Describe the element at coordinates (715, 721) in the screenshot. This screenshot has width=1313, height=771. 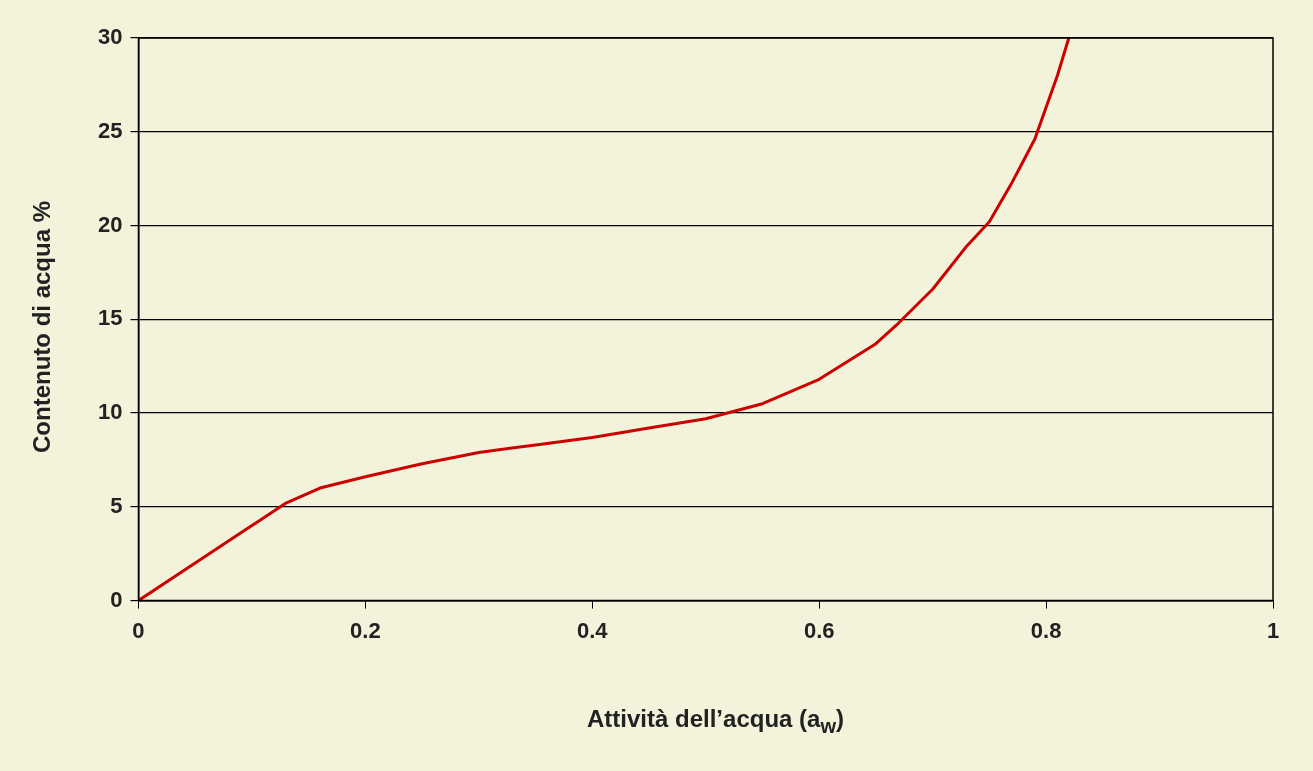
I see `x-axis-title: Attività dell’acqua (a$_{w}$)` at that location.